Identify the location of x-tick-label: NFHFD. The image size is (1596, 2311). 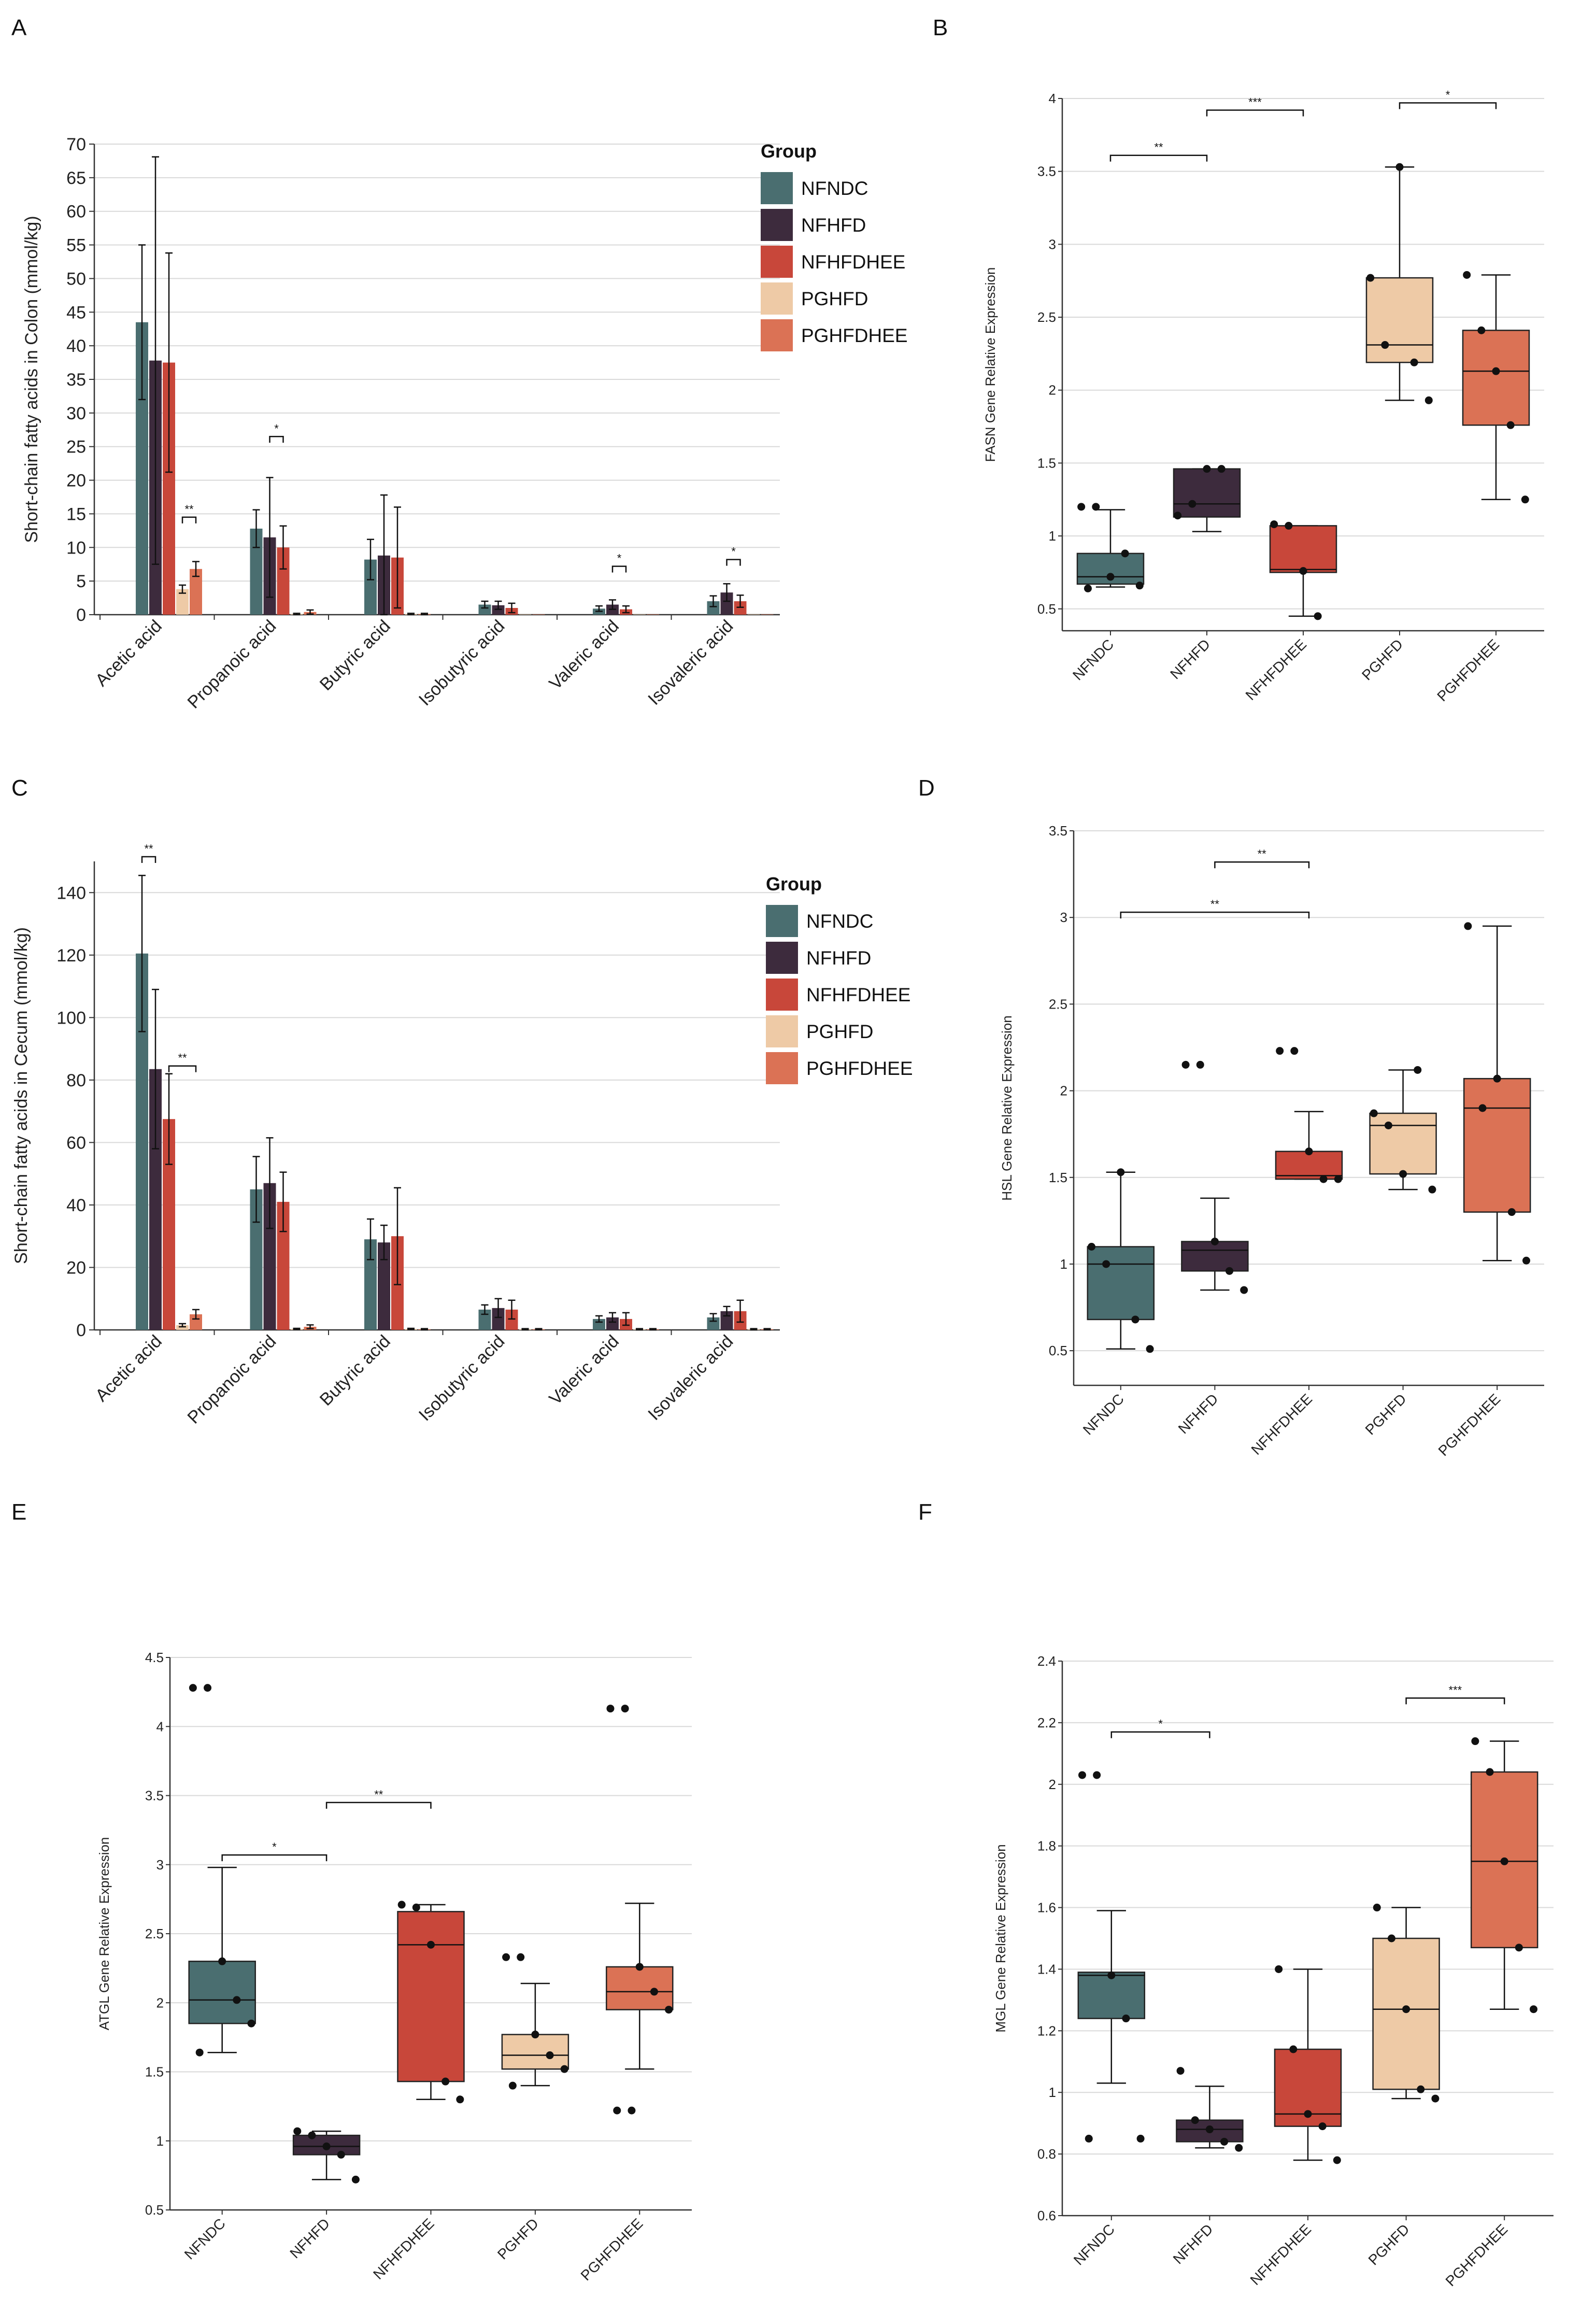
(1198, 1414).